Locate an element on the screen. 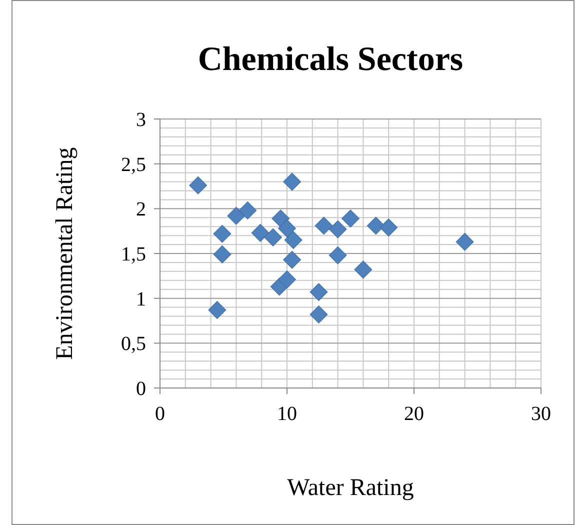 Image resolution: width=575 pixels, height=525 pixels. x-axis-title: Water Rating is located at coordinates (350, 488).